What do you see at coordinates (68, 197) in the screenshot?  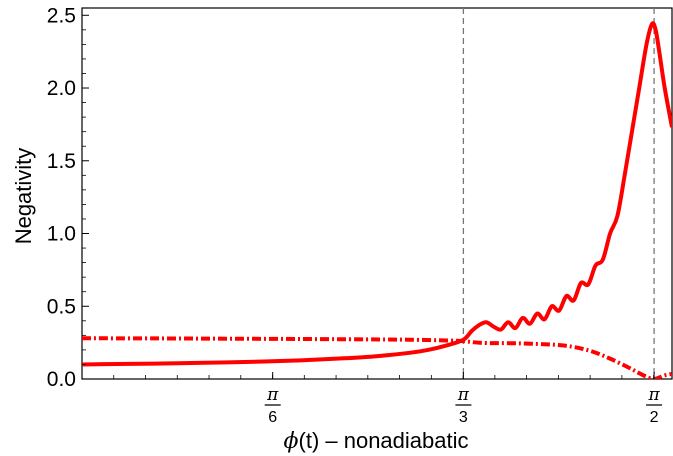 I see `y-axis: 0.0 0.5 1.0 1.5 2.0 2.5` at bounding box center [68, 197].